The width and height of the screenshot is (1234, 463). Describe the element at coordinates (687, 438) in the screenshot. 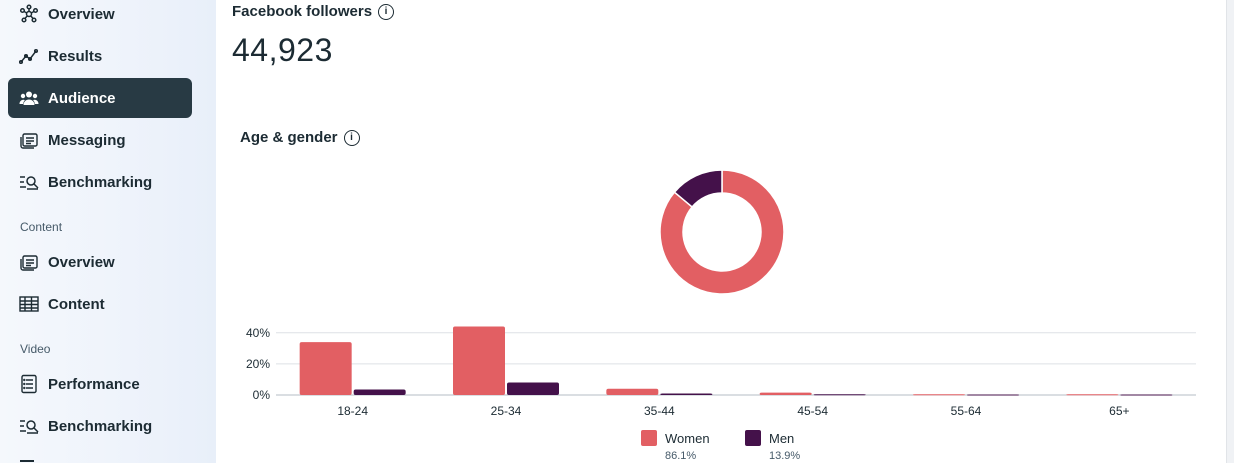

I see `legend-label-women: Women` at that location.